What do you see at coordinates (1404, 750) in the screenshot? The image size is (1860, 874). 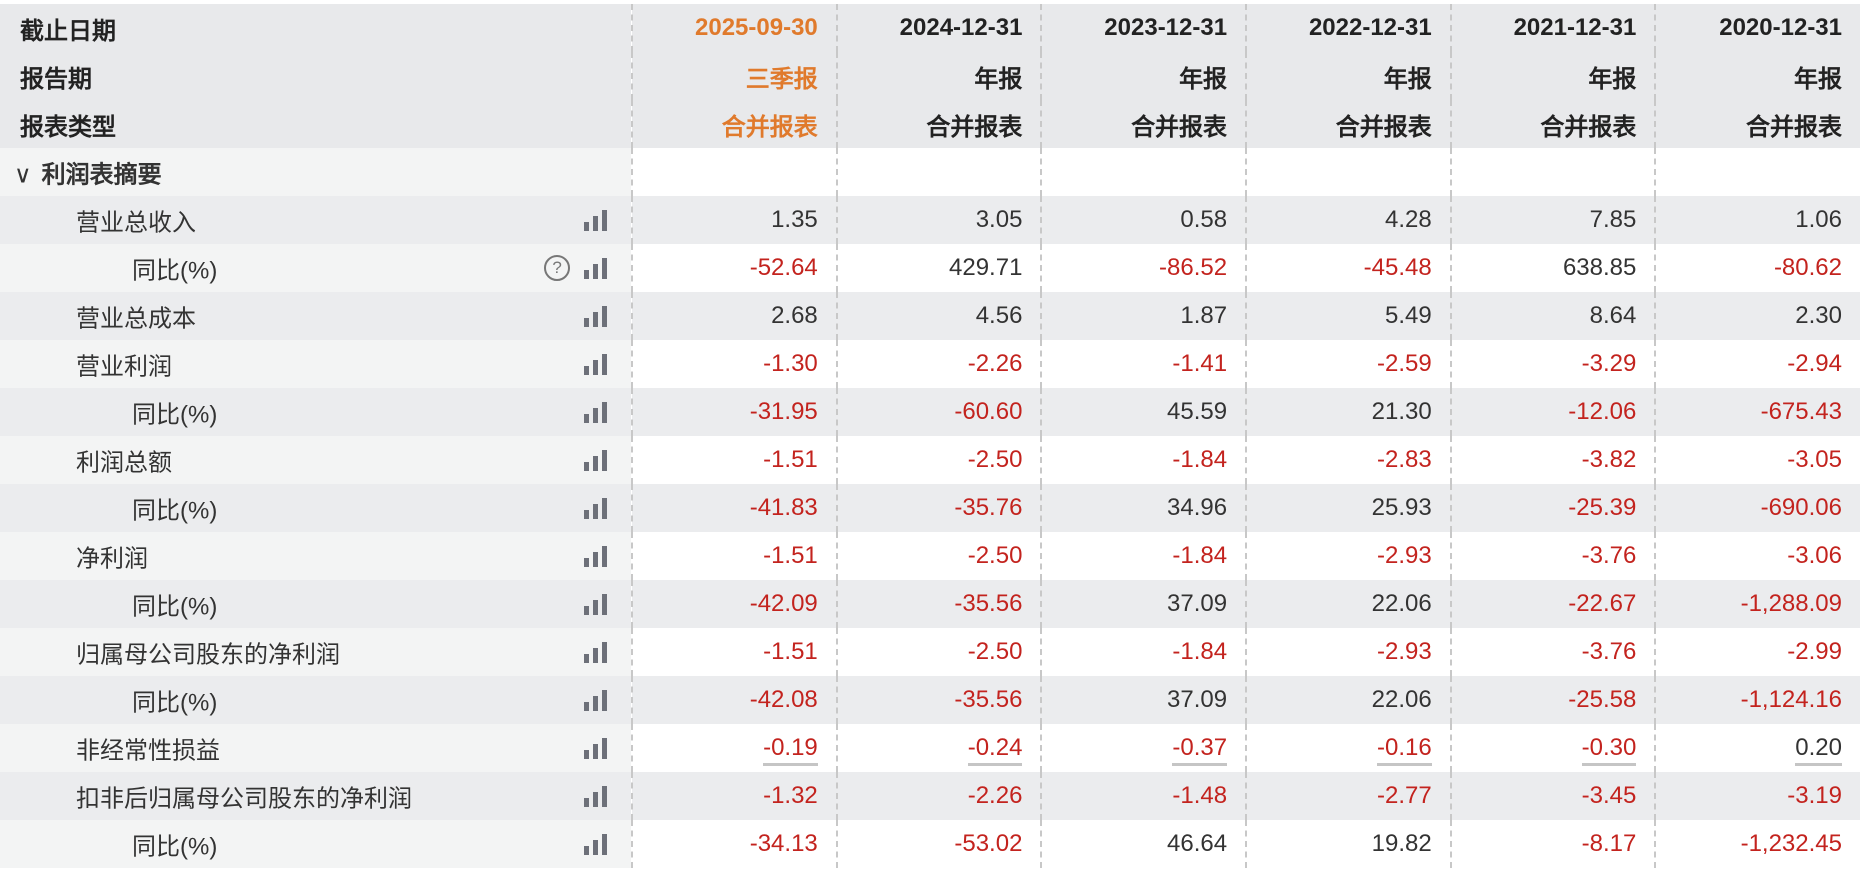 I see `value: -0.16` at bounding box center [1404, 750].